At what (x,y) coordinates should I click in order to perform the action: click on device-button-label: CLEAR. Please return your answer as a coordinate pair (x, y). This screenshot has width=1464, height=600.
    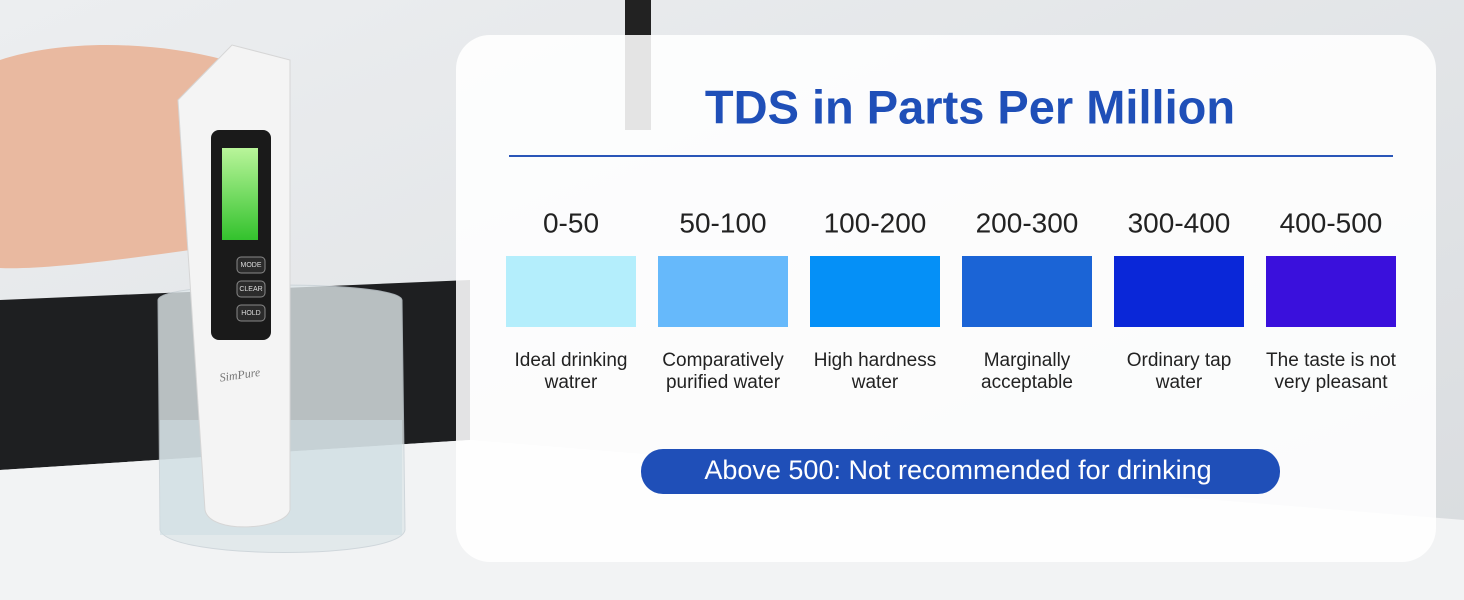
    Looking at the image, I should click on (250, 289).